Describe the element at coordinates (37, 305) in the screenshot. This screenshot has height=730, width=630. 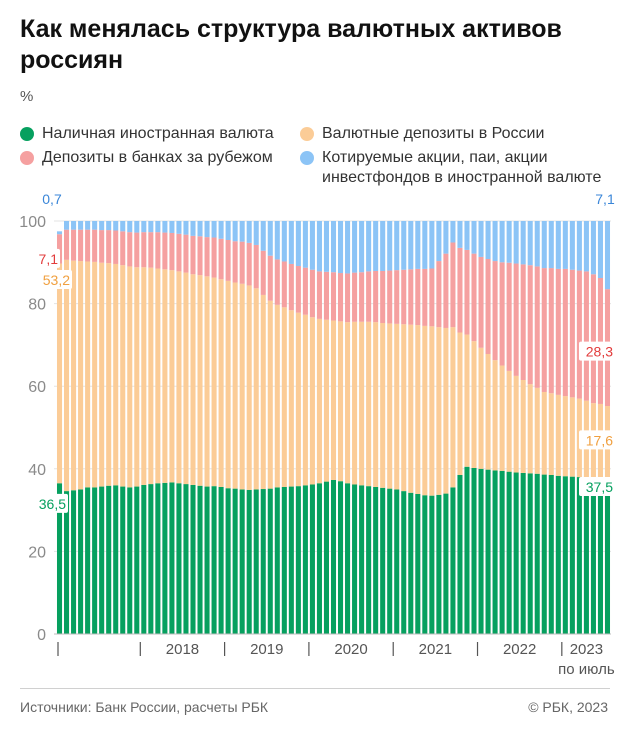
I see `y-tick-label: 80` at that location.